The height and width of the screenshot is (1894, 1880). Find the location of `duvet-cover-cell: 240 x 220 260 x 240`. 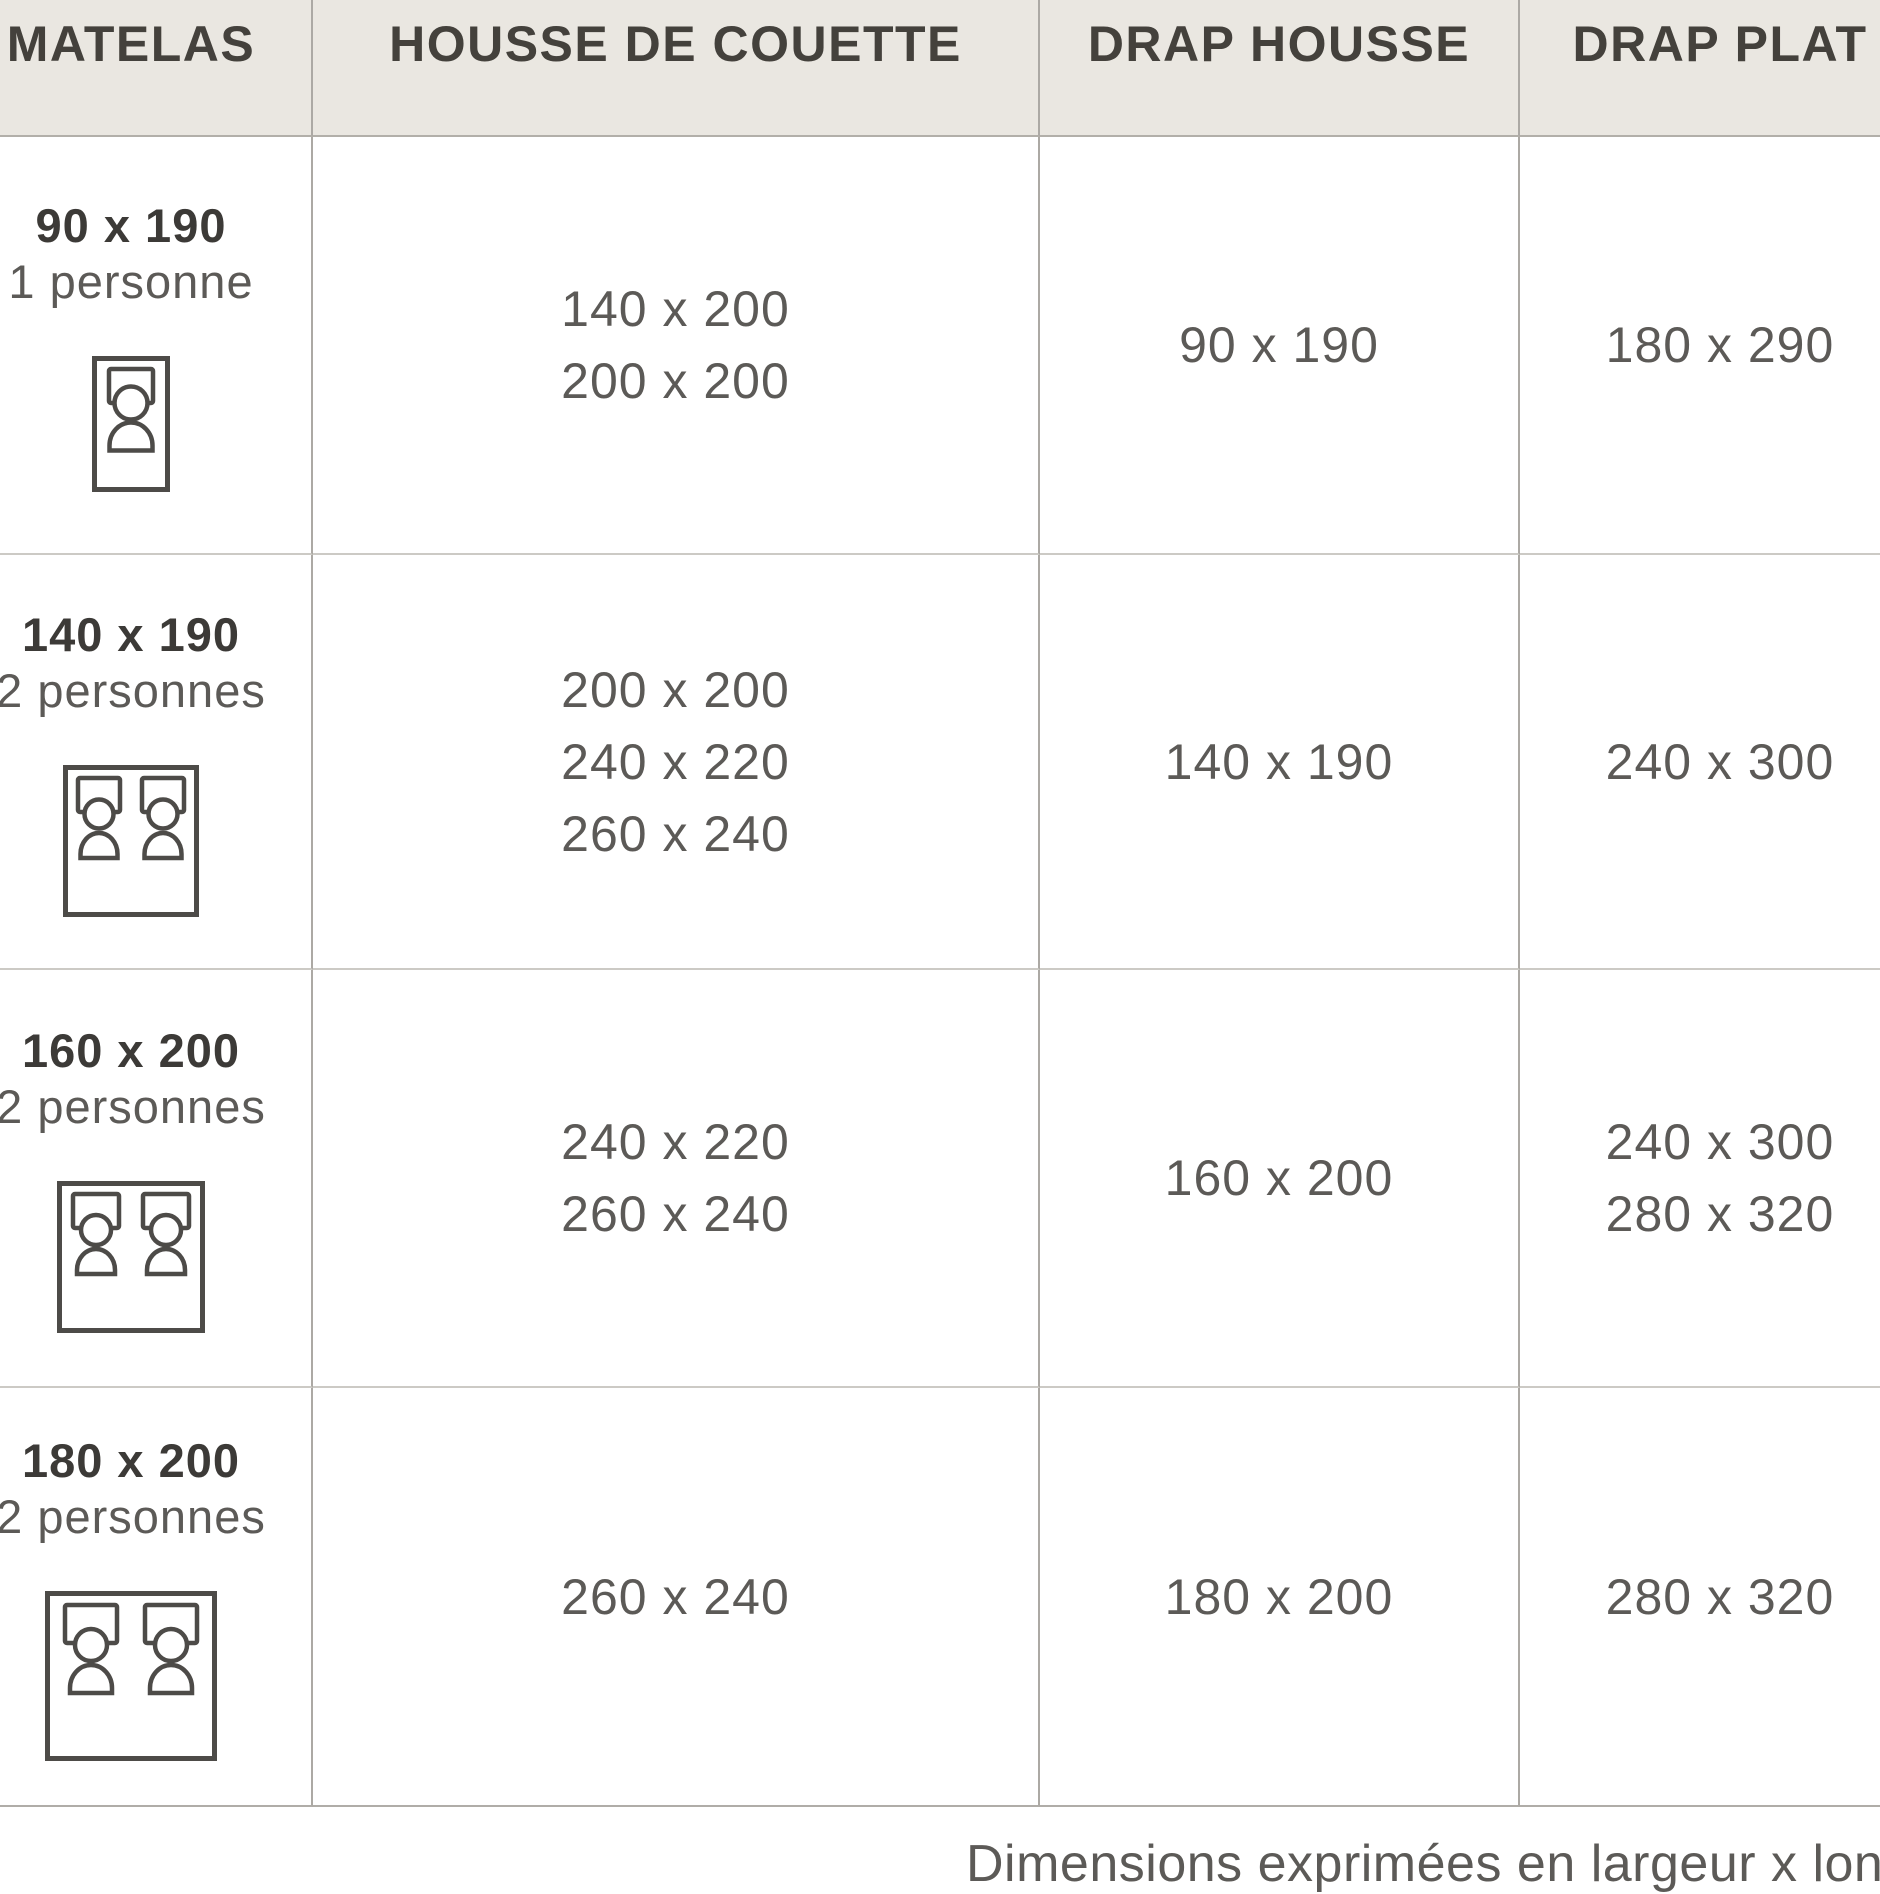

duvet-cover-cell: 240 x 220 260 x 240 is located at coordinates (676, 1179).